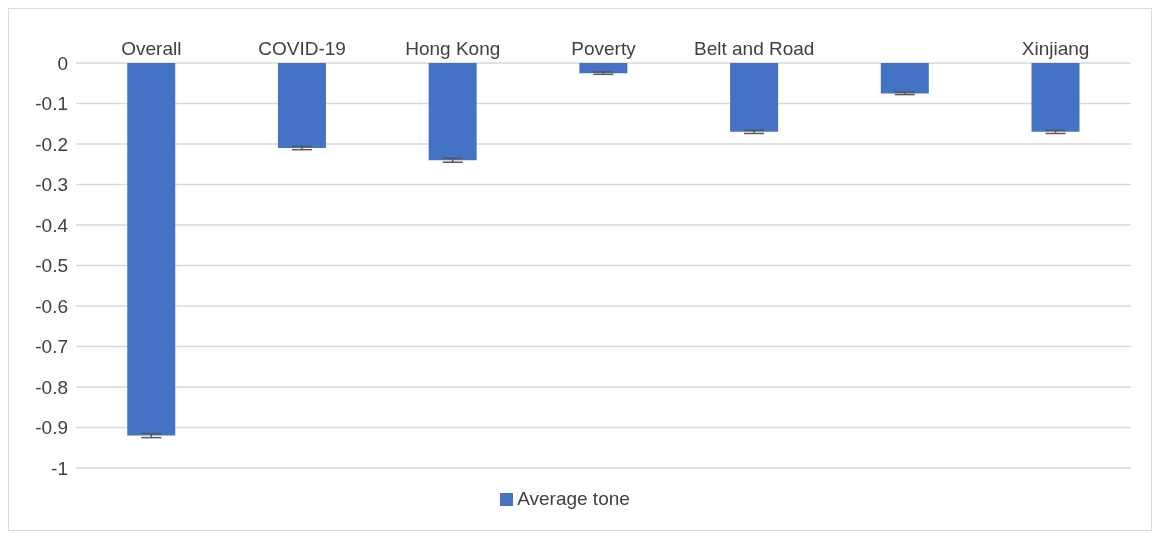 The height and width of the screenshot is (539, 1160). What do you see at coordinates (604, 48) in the screenshot?
I see `x-tick-label: Poverty` at bounding box center [604, 48].